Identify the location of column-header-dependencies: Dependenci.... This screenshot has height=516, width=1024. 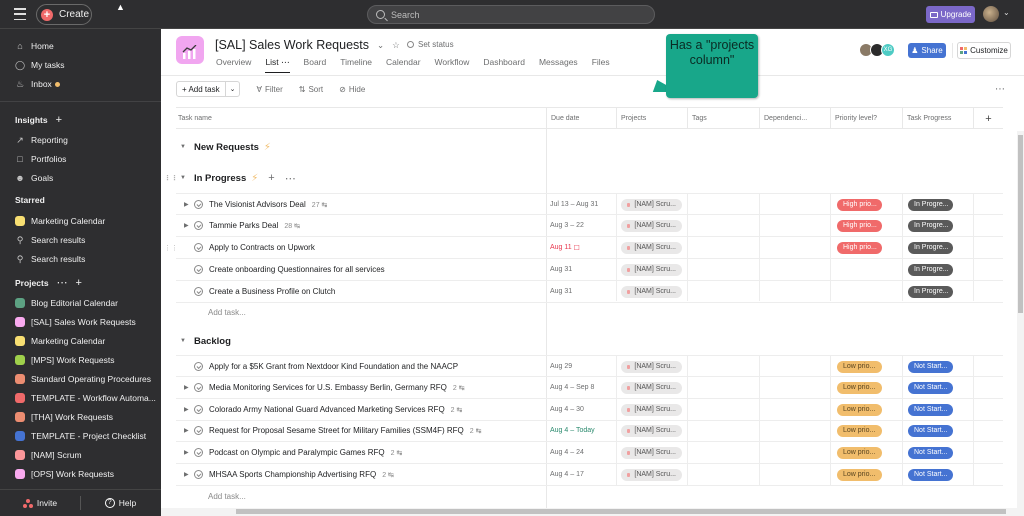
(794, 118).